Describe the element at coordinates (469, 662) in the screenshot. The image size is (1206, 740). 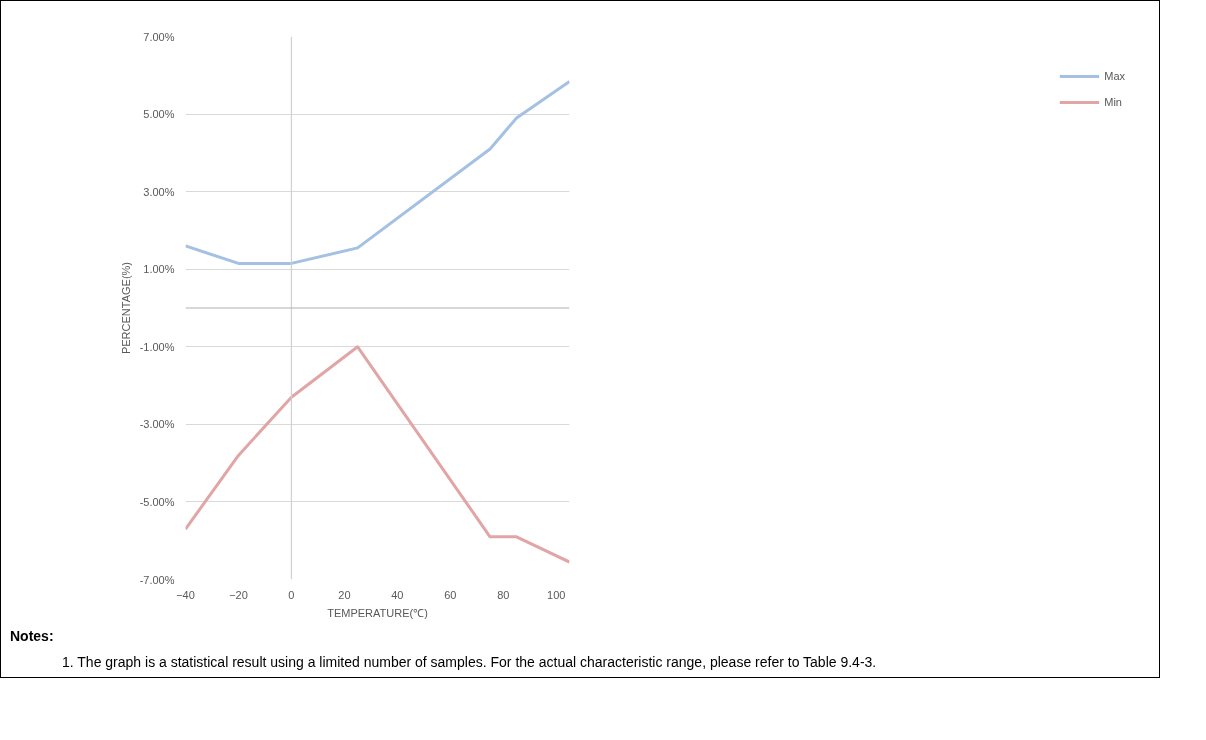
I see `text: 1. The graph is a statistical result using a limited number of samples. For the actual characteristic range, please refer to Table 9.4-3.` at that location.